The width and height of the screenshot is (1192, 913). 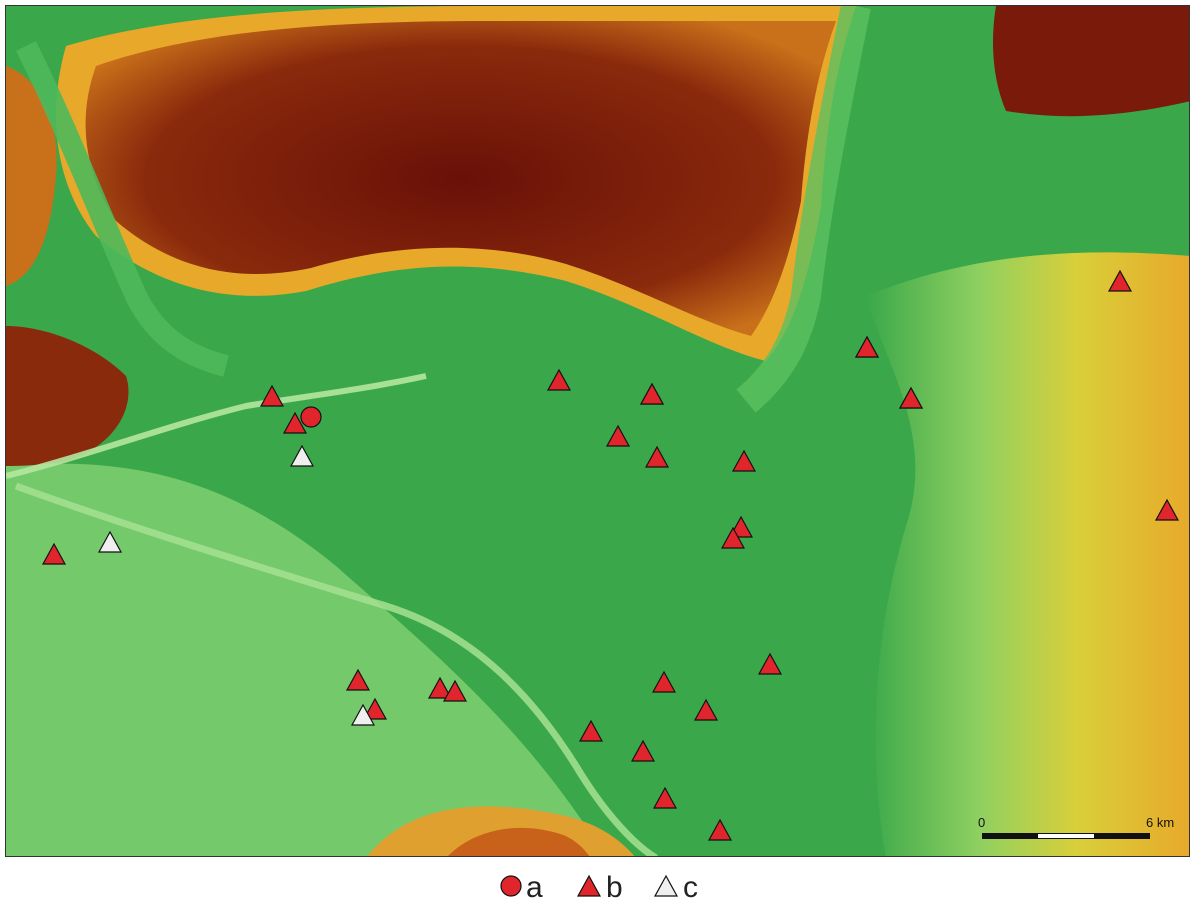 I want to click on legend-canvas: a b c, so click(x=596, y=885).